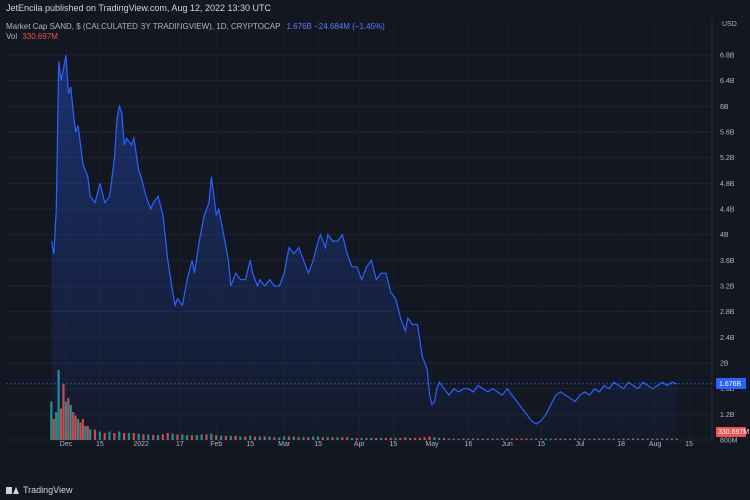 The image size is (750, 500). Describe the element at coordinates (727, 210) in the screenshot. I see `y-tick-label: 4.4B` at that location.